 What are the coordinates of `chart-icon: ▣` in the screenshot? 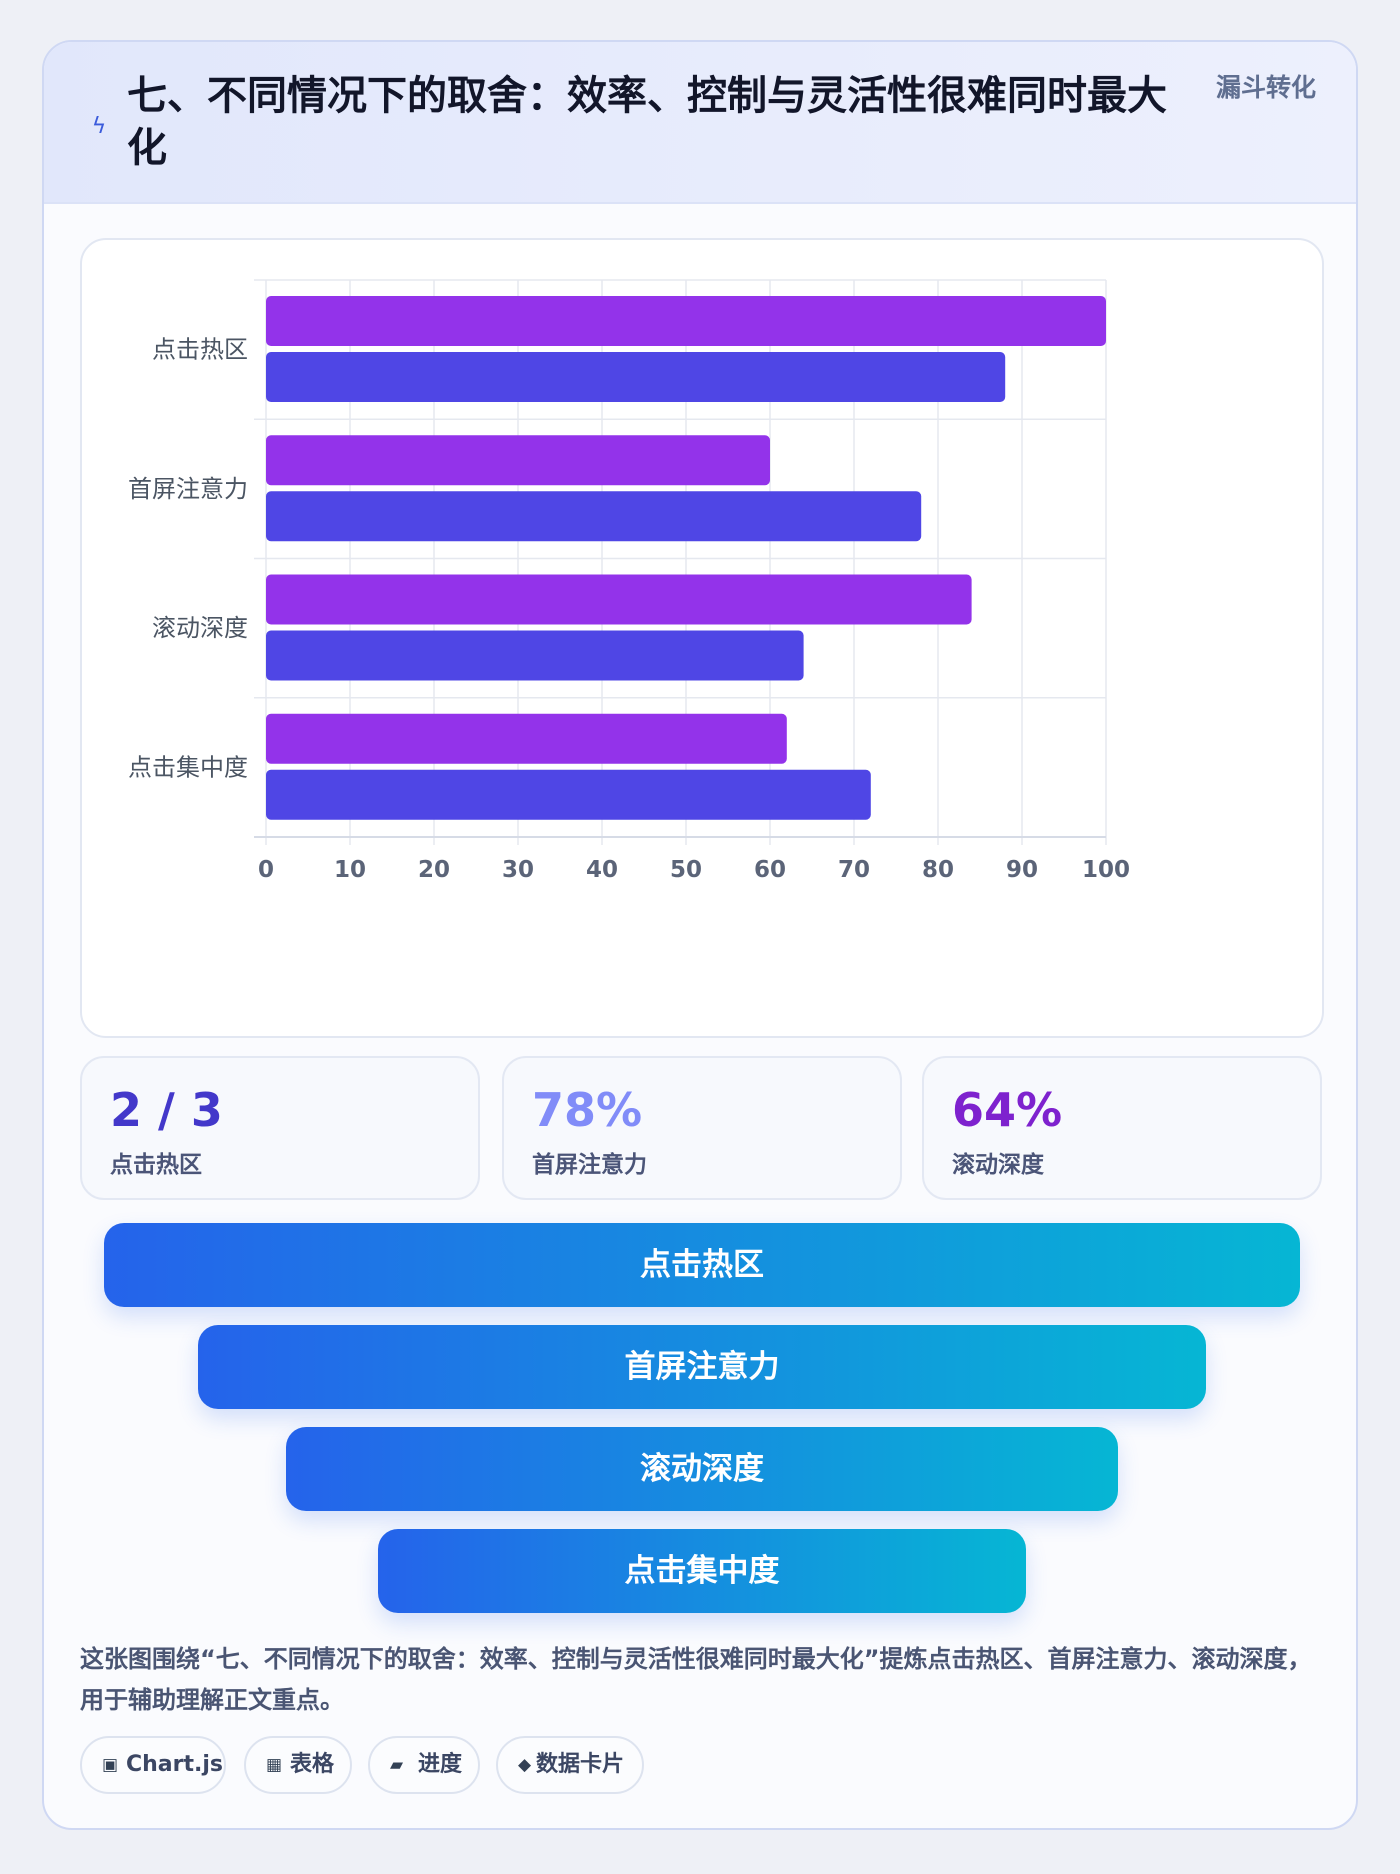 It's located at (110, 1765).